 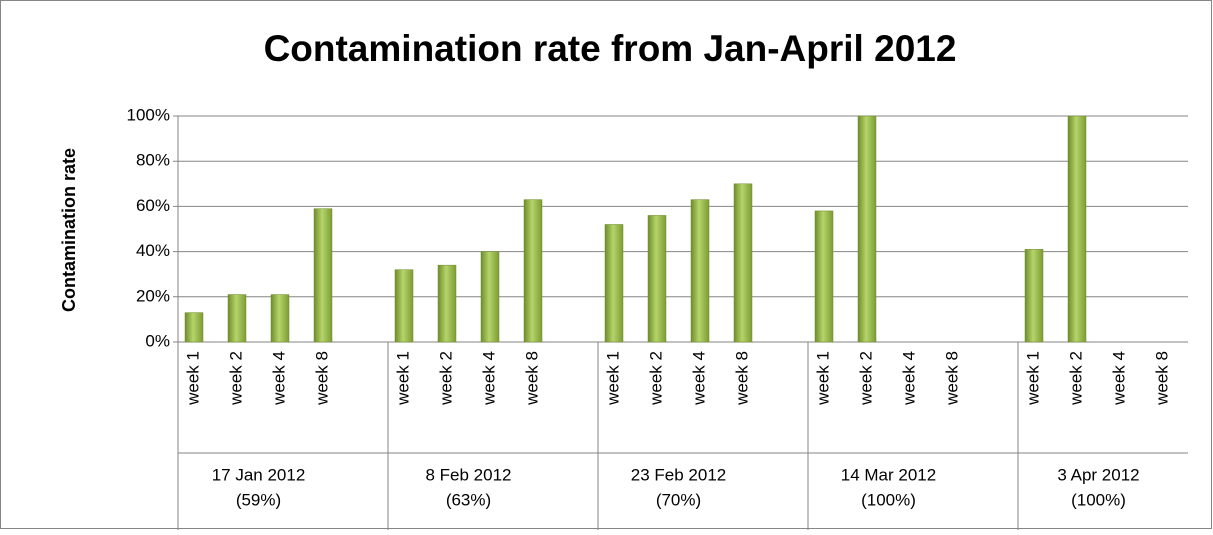 What do you see at coordinates (888, 474) in the screenshot?
I see `group-label: 14 Mar 2012` at bounding box center [888, 474].